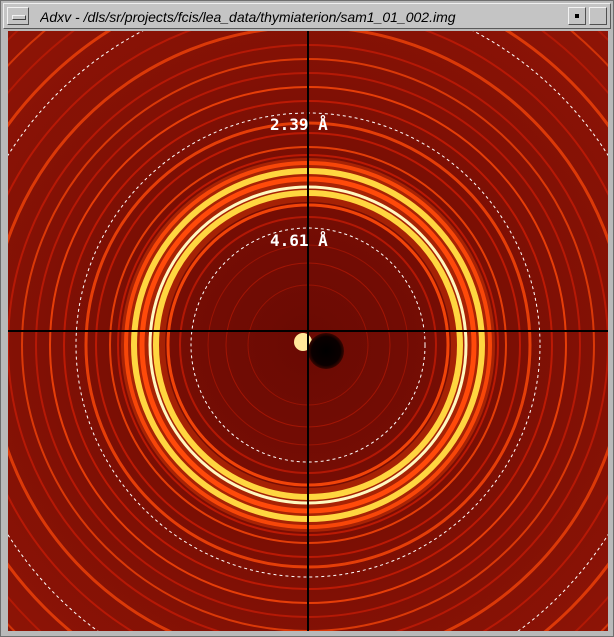  I want to click on resolution-label-inner: 4.61 Å, so click(299, 240).